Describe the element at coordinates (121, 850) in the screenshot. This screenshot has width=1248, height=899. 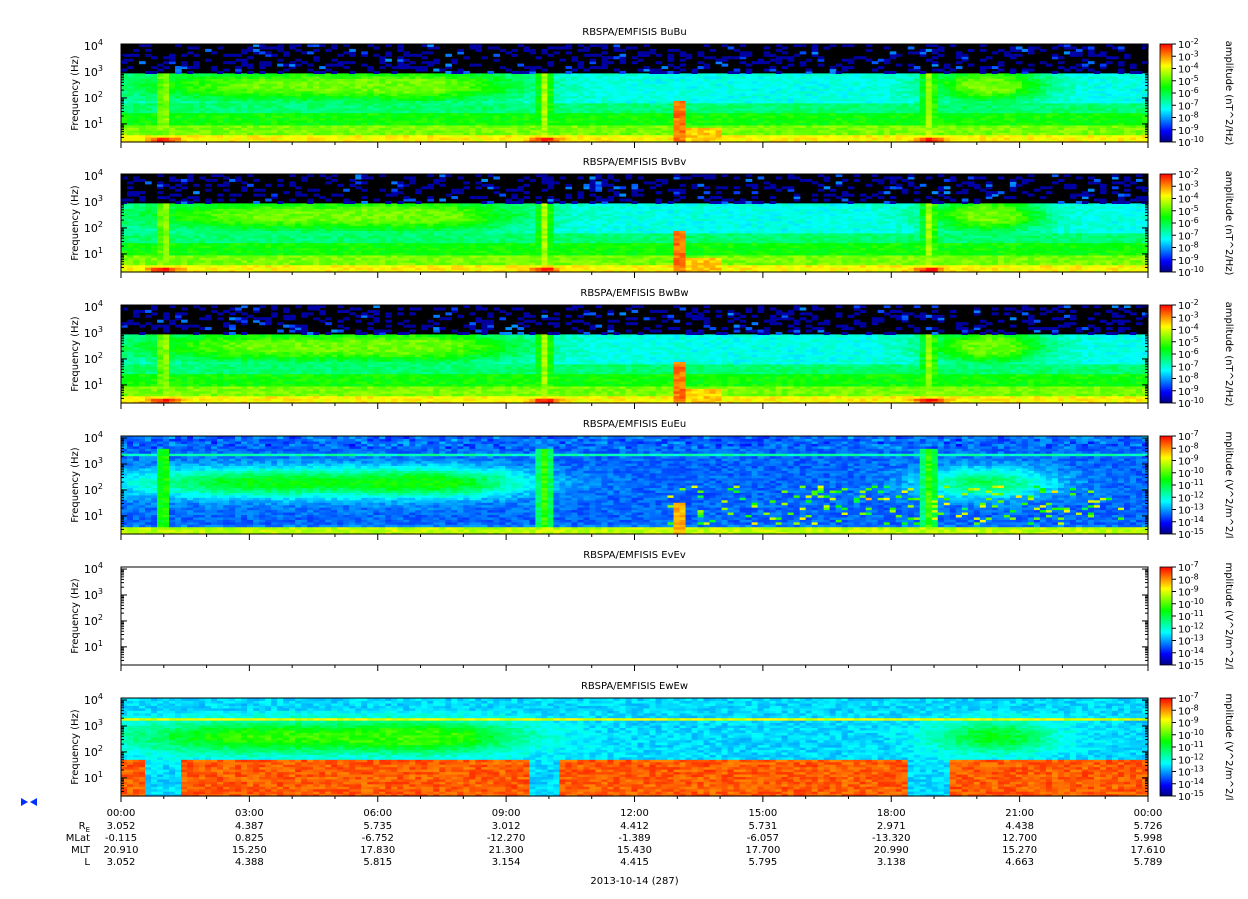
I see `ephemeris-value: 20.910` at that location.